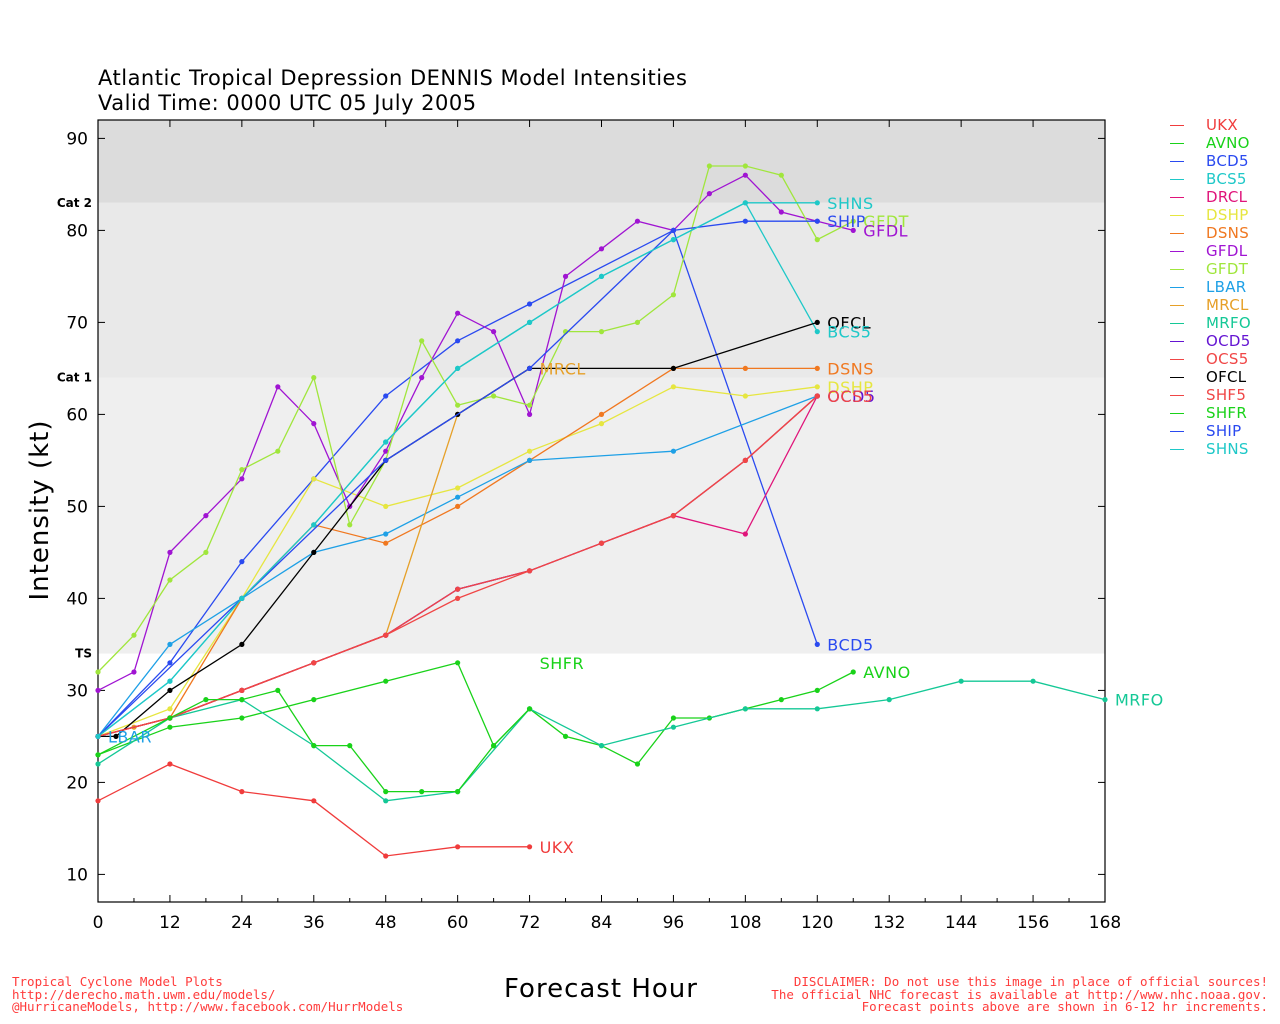 This screenshot has height=1024, width=1280. I want to click on legend-item-ukx: UKX, so click(1210, 125).